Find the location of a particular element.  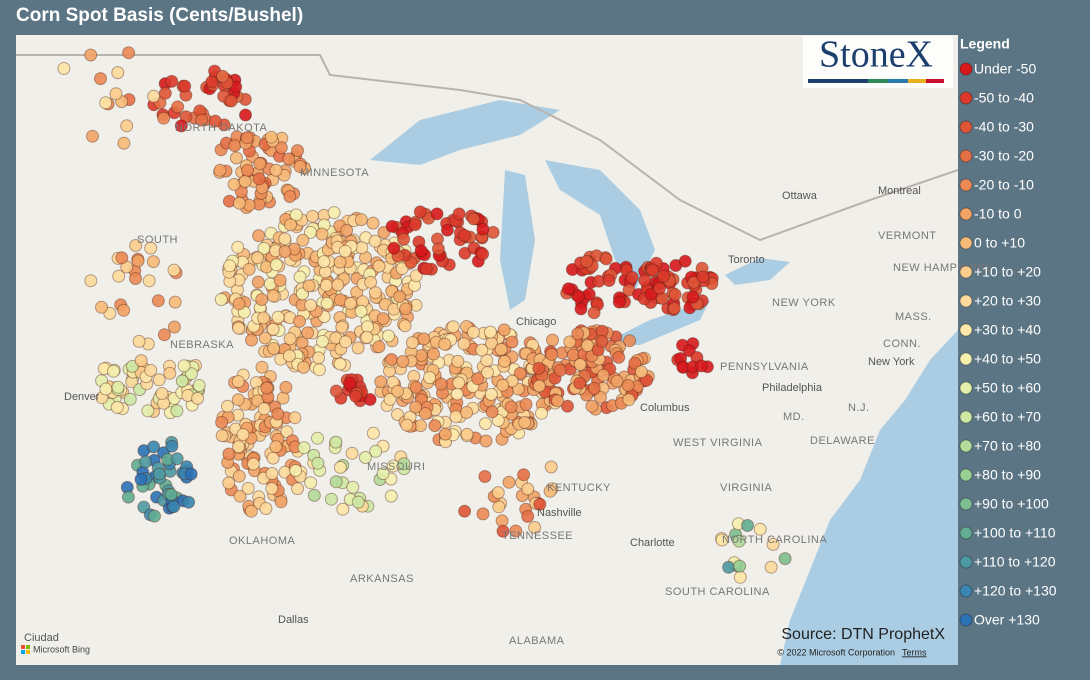

city-label: Philadelphia is located at coordinates (792, 388).